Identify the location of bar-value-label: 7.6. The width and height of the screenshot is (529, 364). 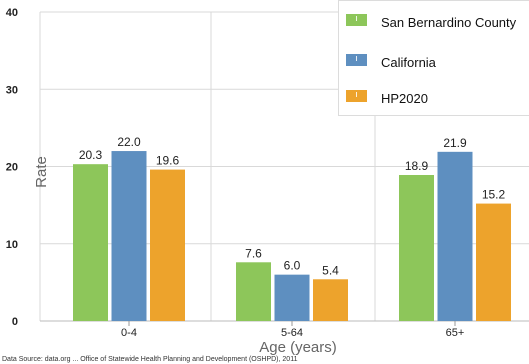
(253, 253).